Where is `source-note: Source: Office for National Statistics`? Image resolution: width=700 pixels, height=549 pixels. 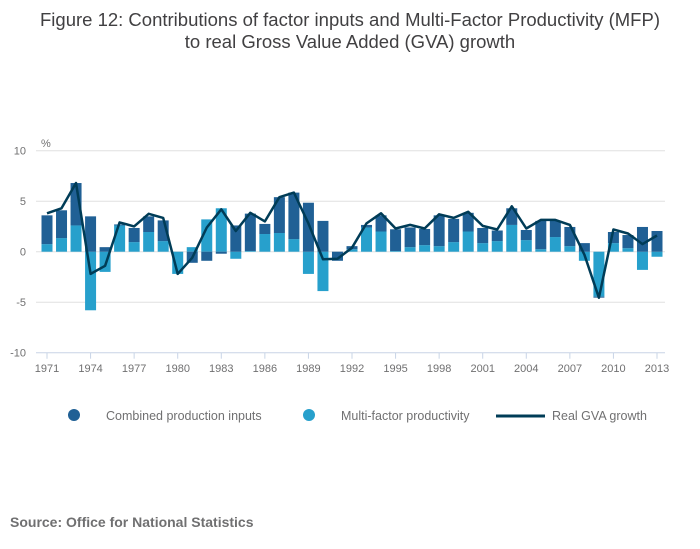 source-note: Source: Office for National Statistics is located at coordinates (132, 522).